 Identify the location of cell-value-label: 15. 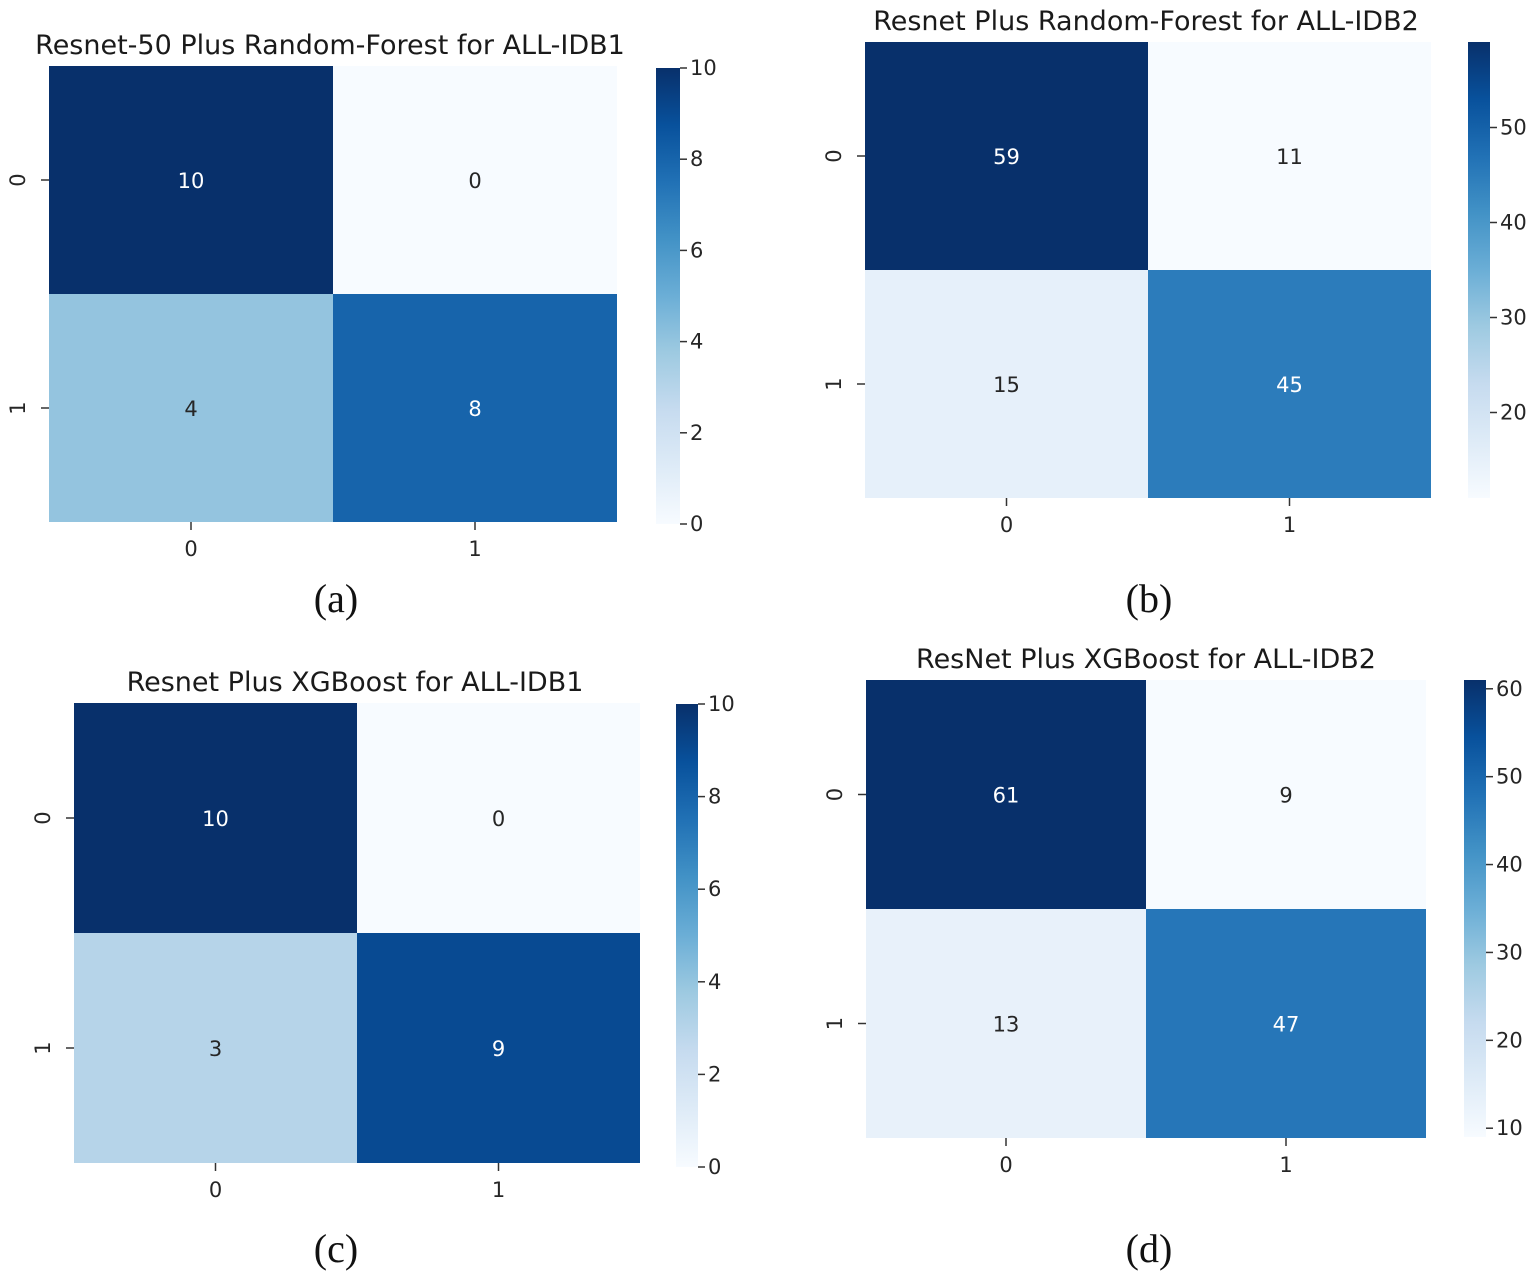
(1006, 385).